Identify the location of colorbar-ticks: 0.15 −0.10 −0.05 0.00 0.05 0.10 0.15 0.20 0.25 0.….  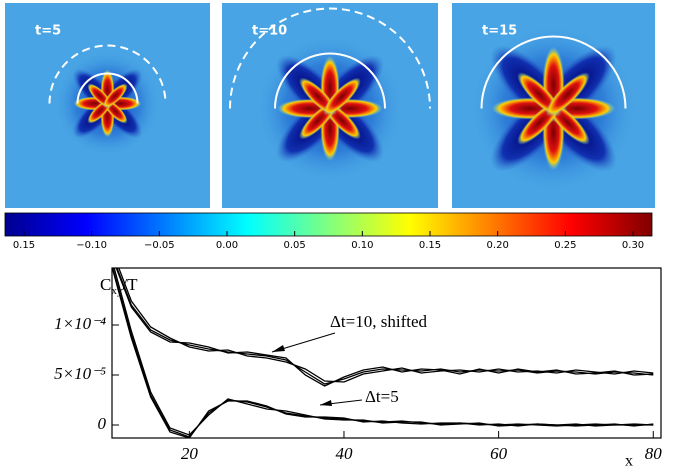
(328, 241).